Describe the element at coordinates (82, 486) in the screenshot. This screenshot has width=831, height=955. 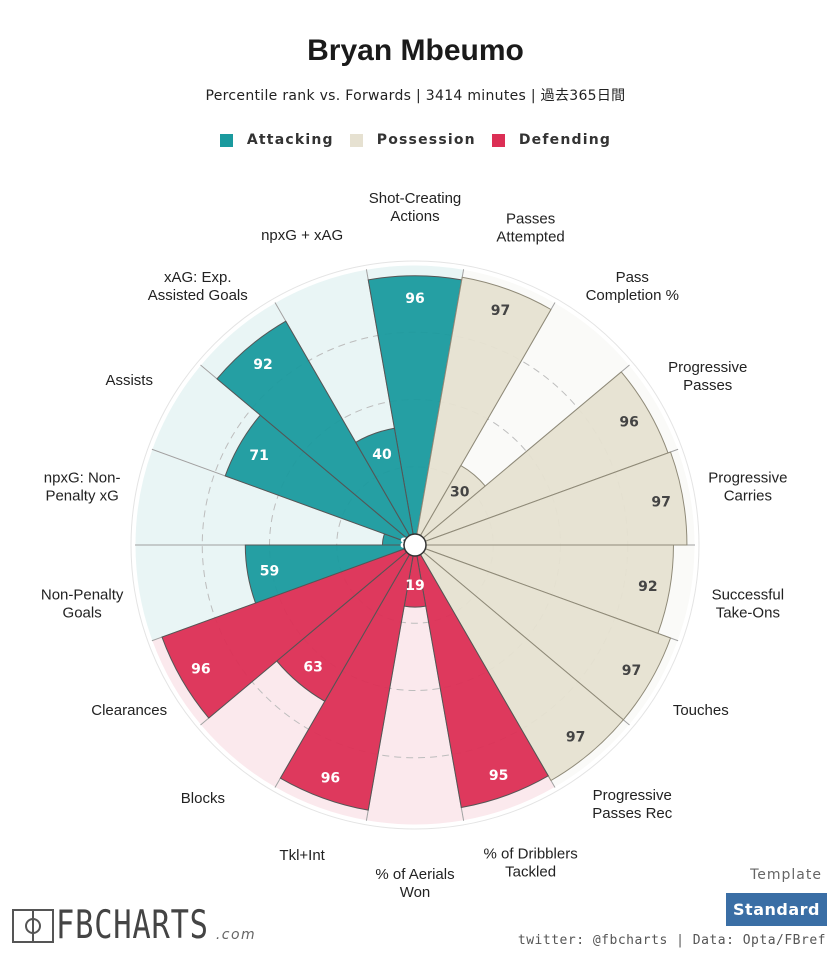
I see `category-label-npxg-non-penalty-xg: npxG: Non-Penalty xG` at that location.